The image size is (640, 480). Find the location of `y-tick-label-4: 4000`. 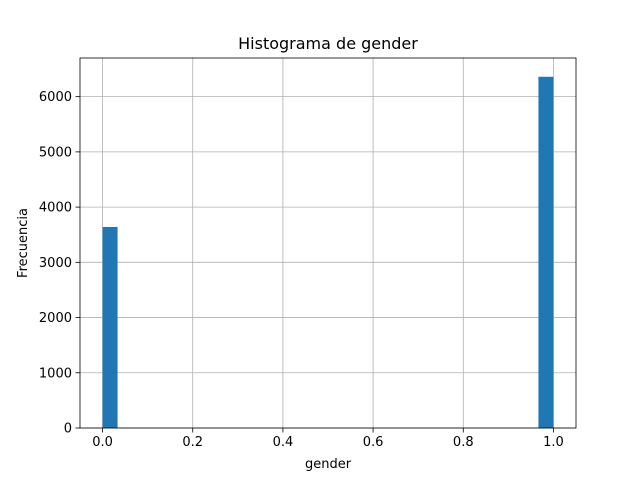

y-tick-label-4: 4000 is located at coordinates (55, 208).